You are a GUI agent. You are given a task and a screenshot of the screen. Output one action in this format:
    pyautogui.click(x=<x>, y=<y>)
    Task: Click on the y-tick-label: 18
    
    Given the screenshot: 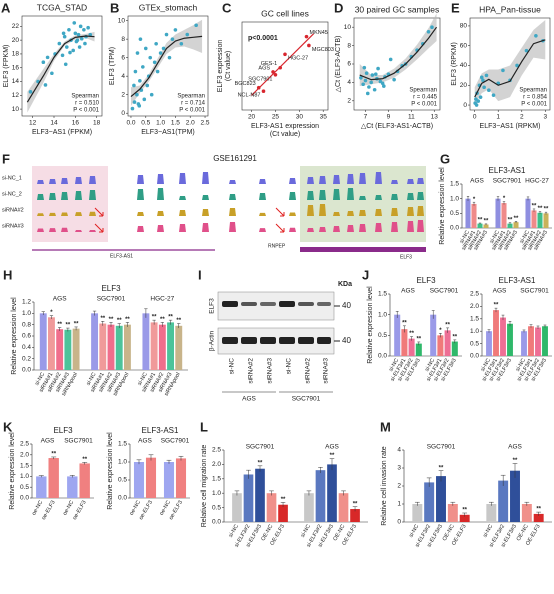 What is the action you would take?
    pyautogui.click(x=16, y=54)
    